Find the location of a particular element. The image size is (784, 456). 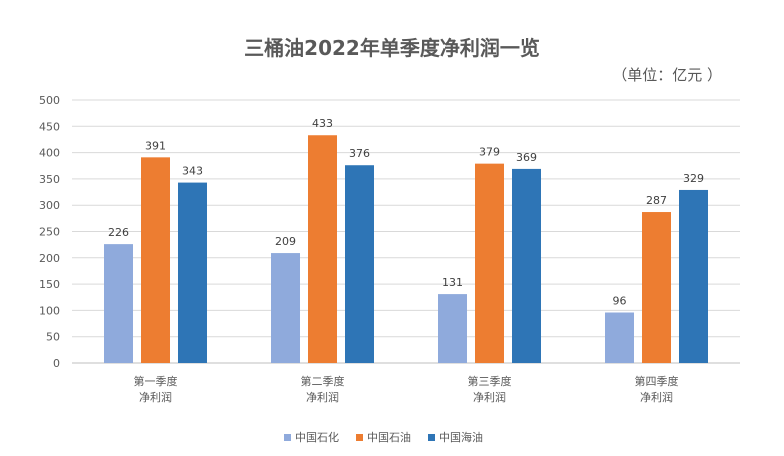

data-label: 376 is located at coordinates (359, 153).